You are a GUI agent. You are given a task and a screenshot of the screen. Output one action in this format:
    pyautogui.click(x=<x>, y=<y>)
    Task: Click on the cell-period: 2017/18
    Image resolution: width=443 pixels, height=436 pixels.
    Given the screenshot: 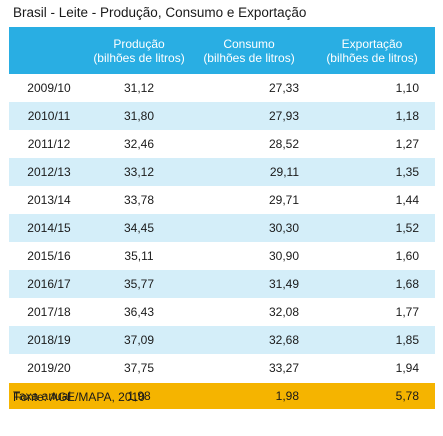 What is the action you would take?
    pyautogui.click(x=49, y=312)
    